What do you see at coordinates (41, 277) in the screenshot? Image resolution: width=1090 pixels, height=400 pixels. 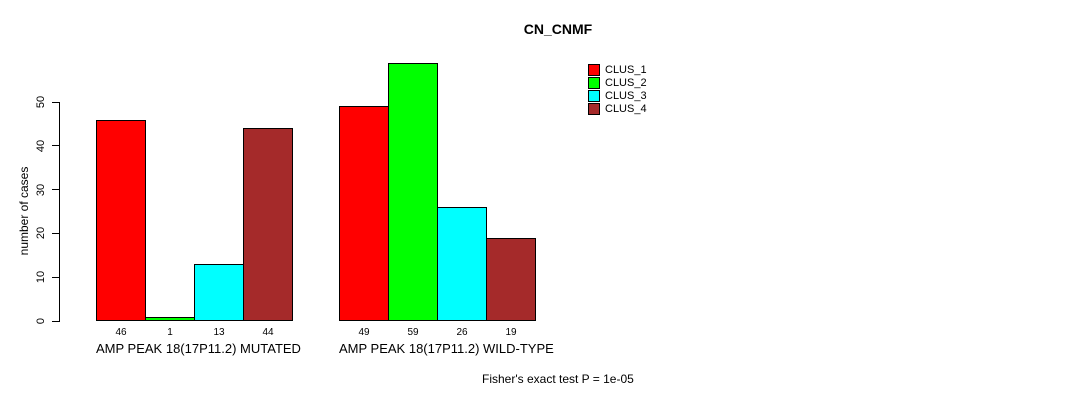 I see `y-tick-label: 10` at bounding box center [41, 277].